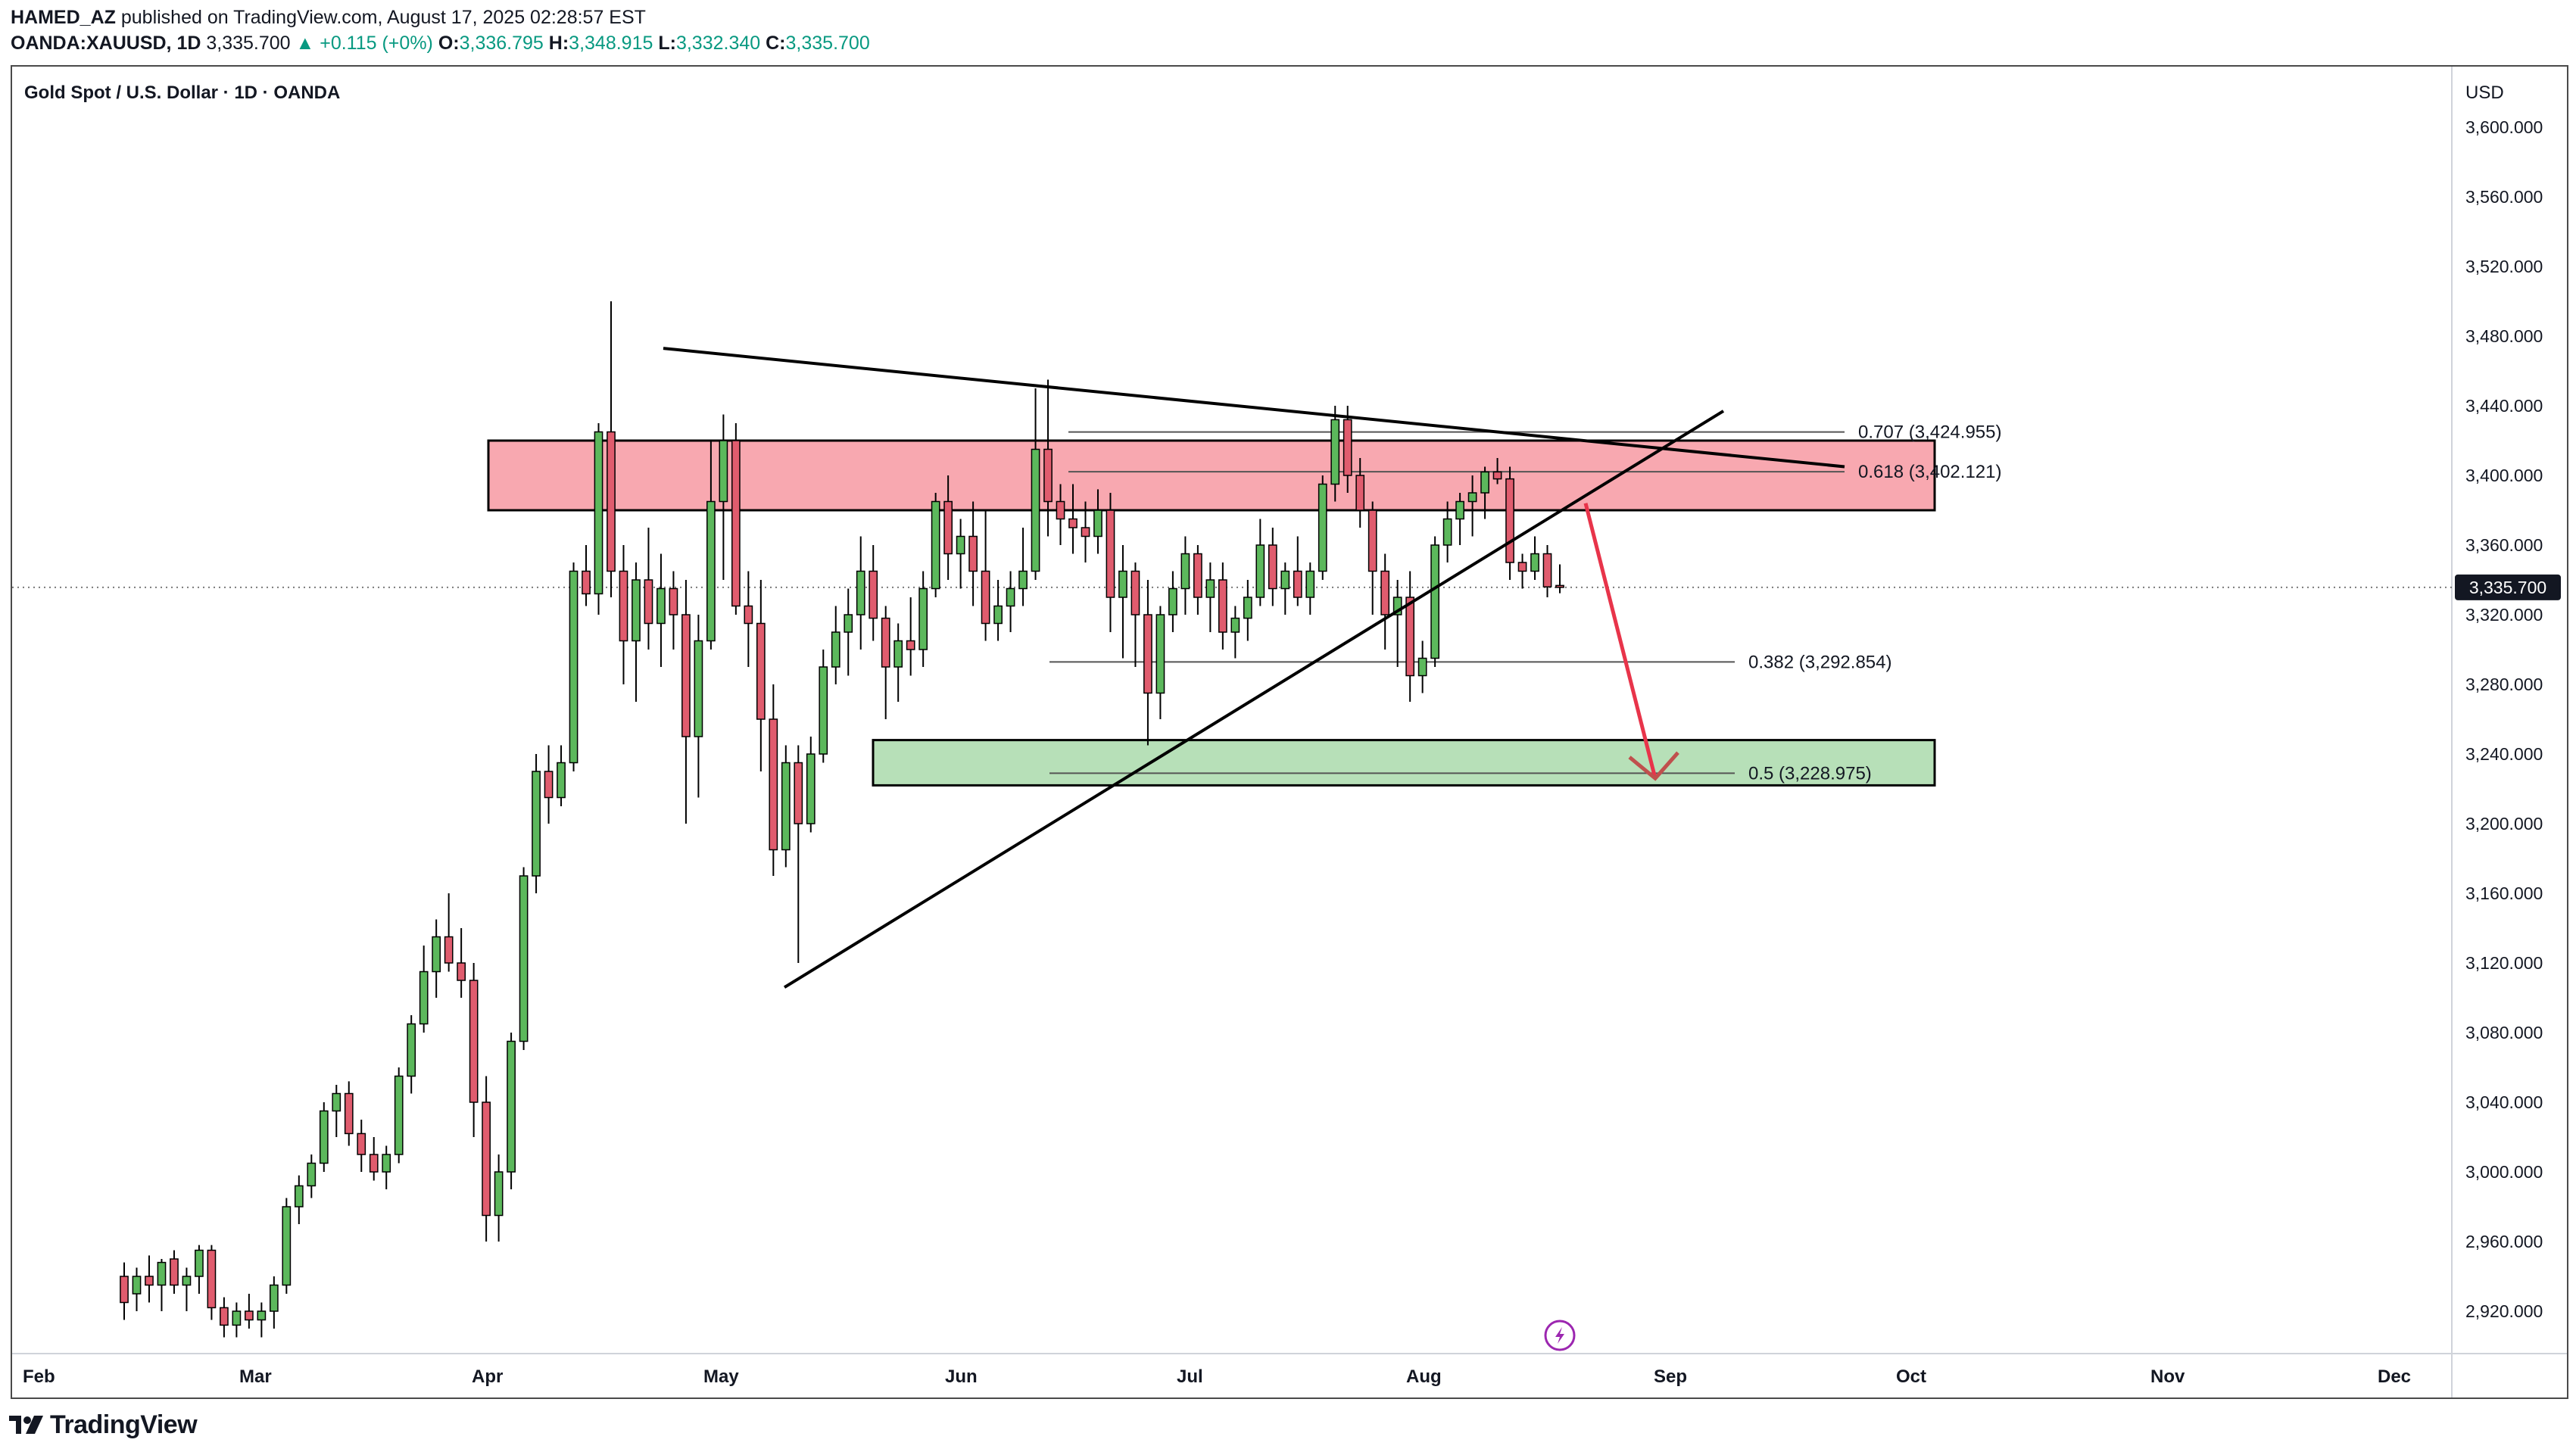  Describe the element at coordinates (1404, 763) in the screenshot. I see `support-zone` at that location.